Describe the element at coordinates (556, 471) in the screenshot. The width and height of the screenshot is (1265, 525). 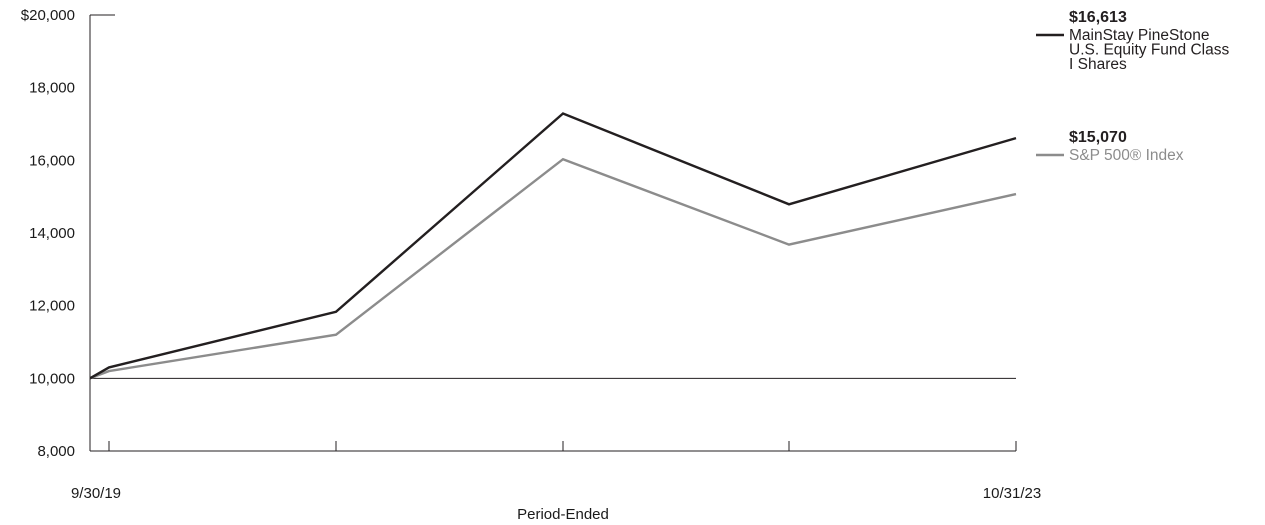
I see `x-axis: 9/30/19 10/31/23` at that location.